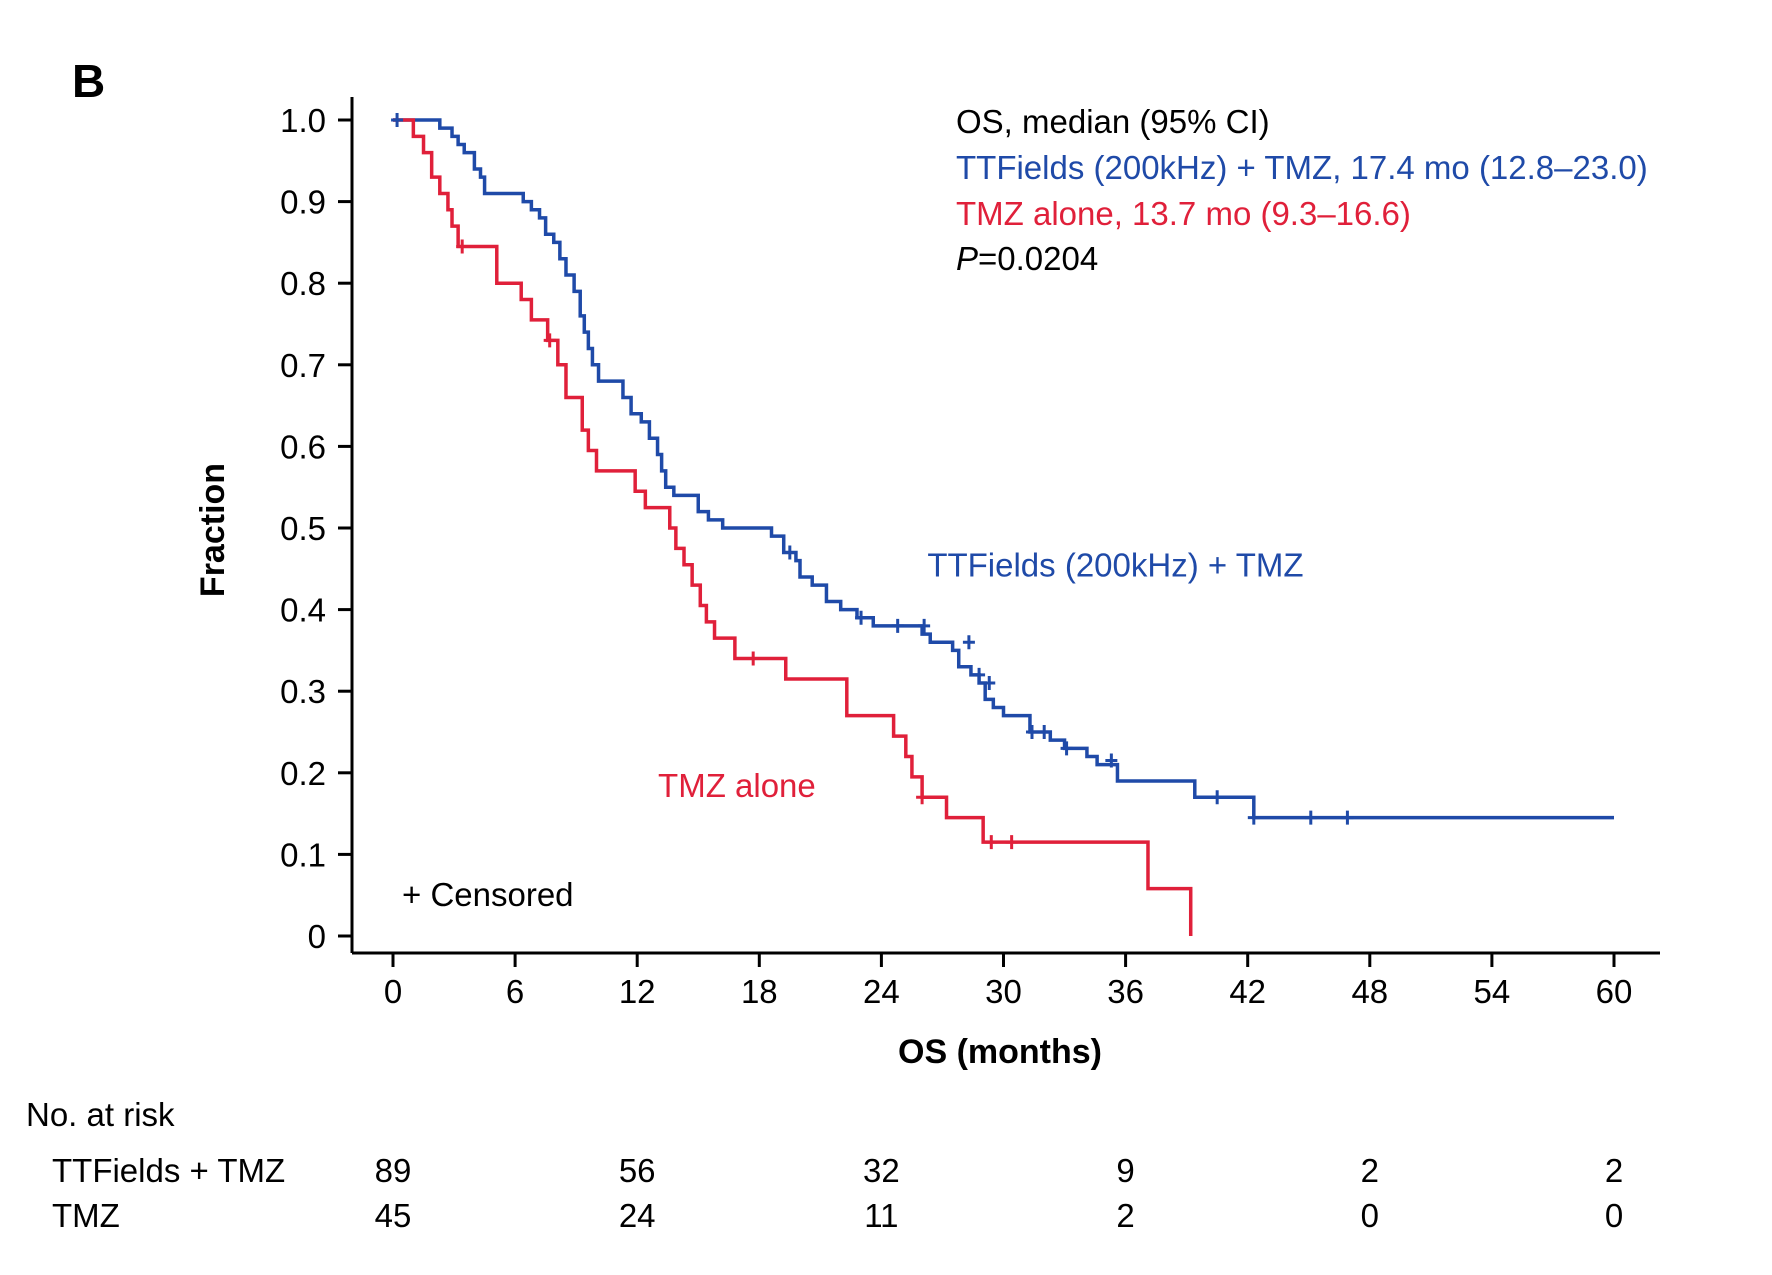  Describe the element at coordinates (393, 1215) in the screenshot. I see `risk-value: 45` at that location.